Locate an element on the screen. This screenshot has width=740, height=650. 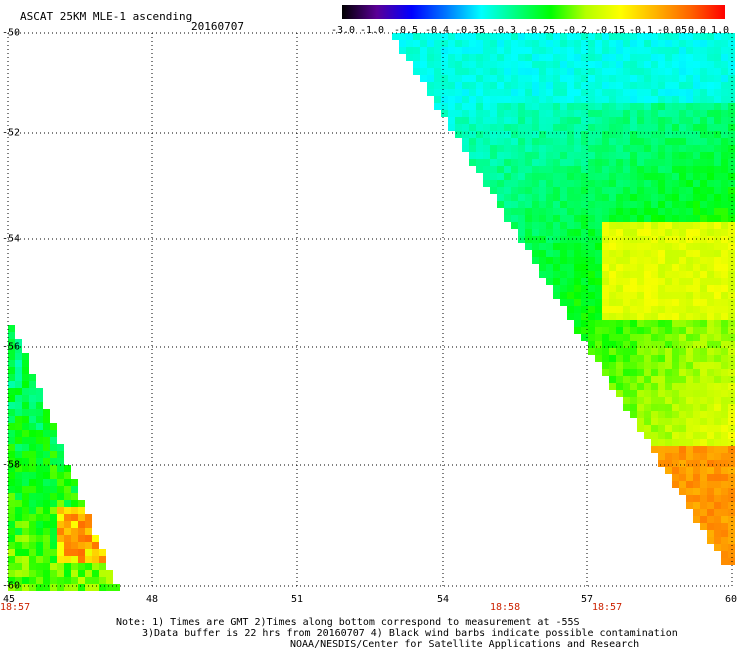
colorbar-label: -0.35 is located at coordinates (470, 30).